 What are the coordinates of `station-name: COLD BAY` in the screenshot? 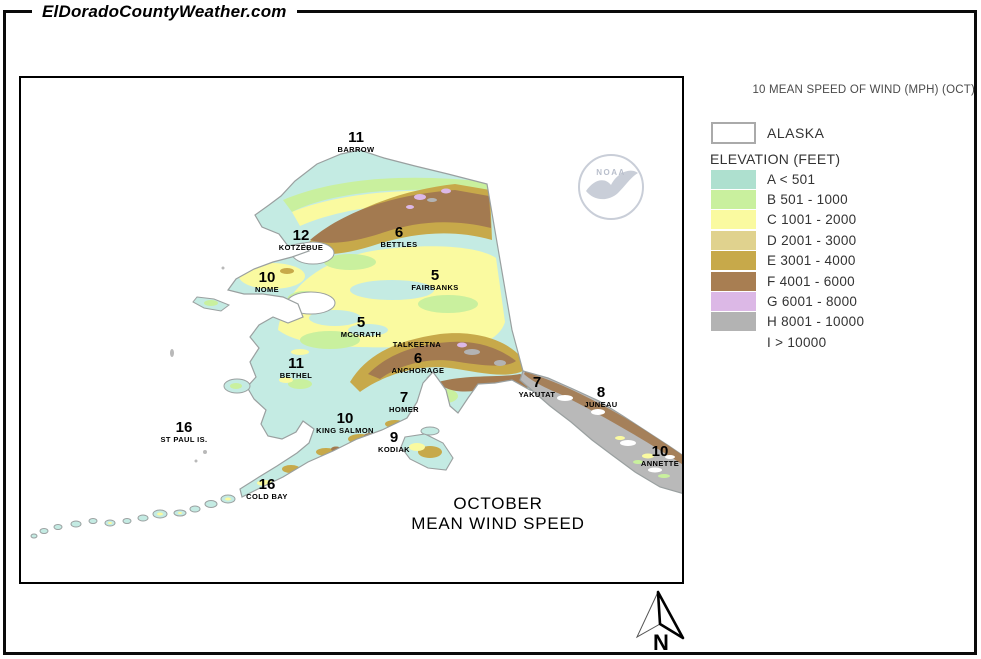 It's located at (267, 496).